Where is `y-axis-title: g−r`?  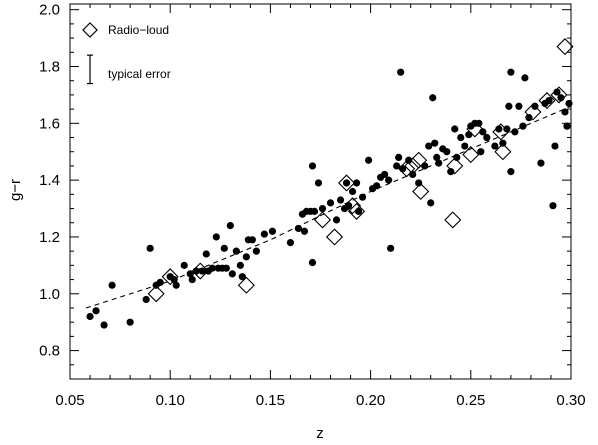
y-axis-title: g−r is located at coordinates (15, 190).